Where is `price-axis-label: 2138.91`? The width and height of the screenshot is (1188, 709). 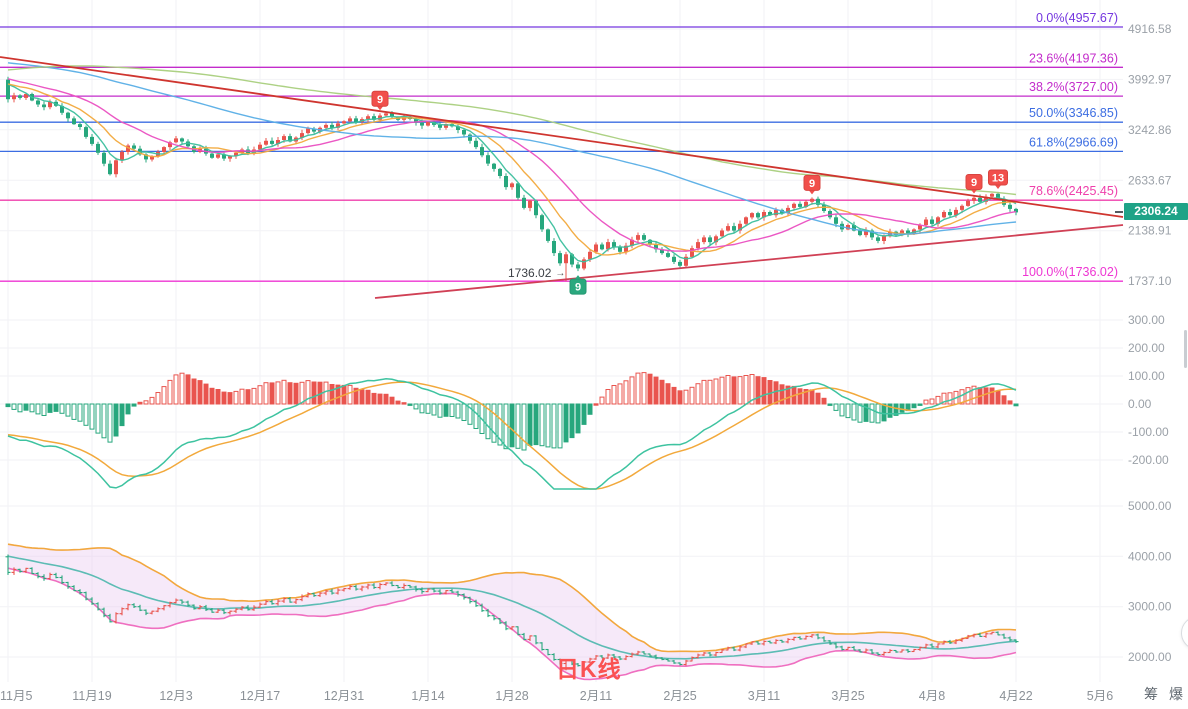 price-axis-label: 2138.91 is located at coordinates (1150, 231).